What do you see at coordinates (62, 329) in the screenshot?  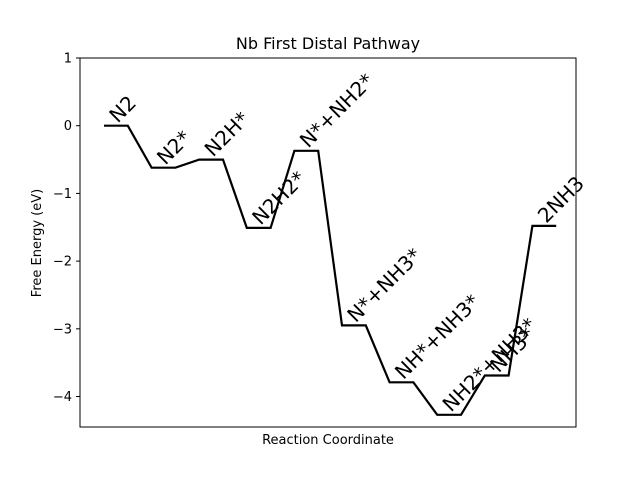 I see `y-tick-label: −3` at bounding box center [62, 329].